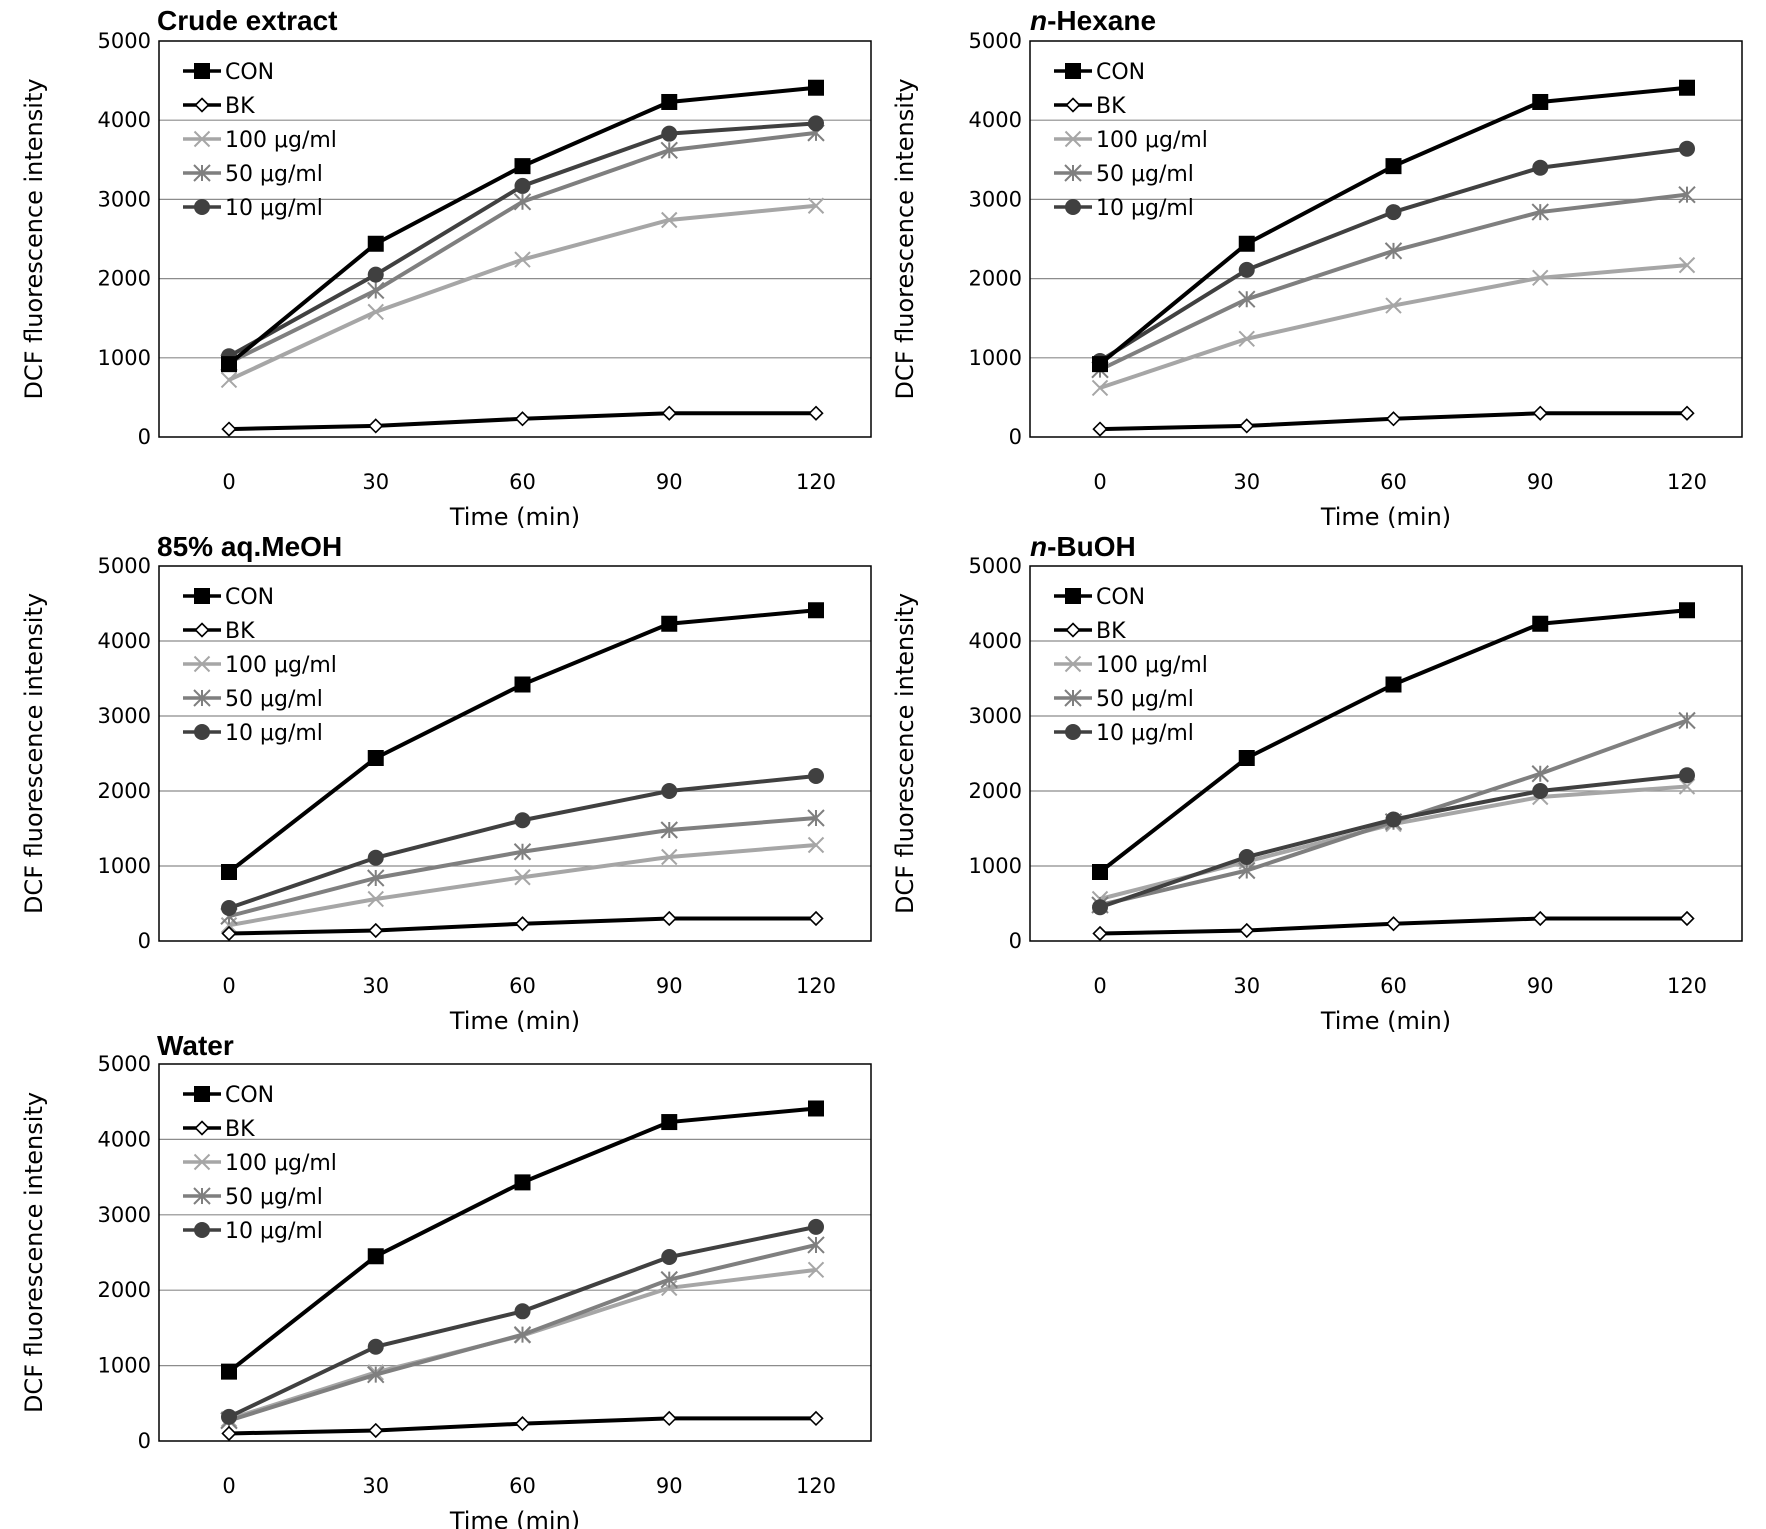 This screenshot has height=1529, width=1766. Describe the element at coordinates (1393, 226) in the screenshot. I see `series-CON` at that location.